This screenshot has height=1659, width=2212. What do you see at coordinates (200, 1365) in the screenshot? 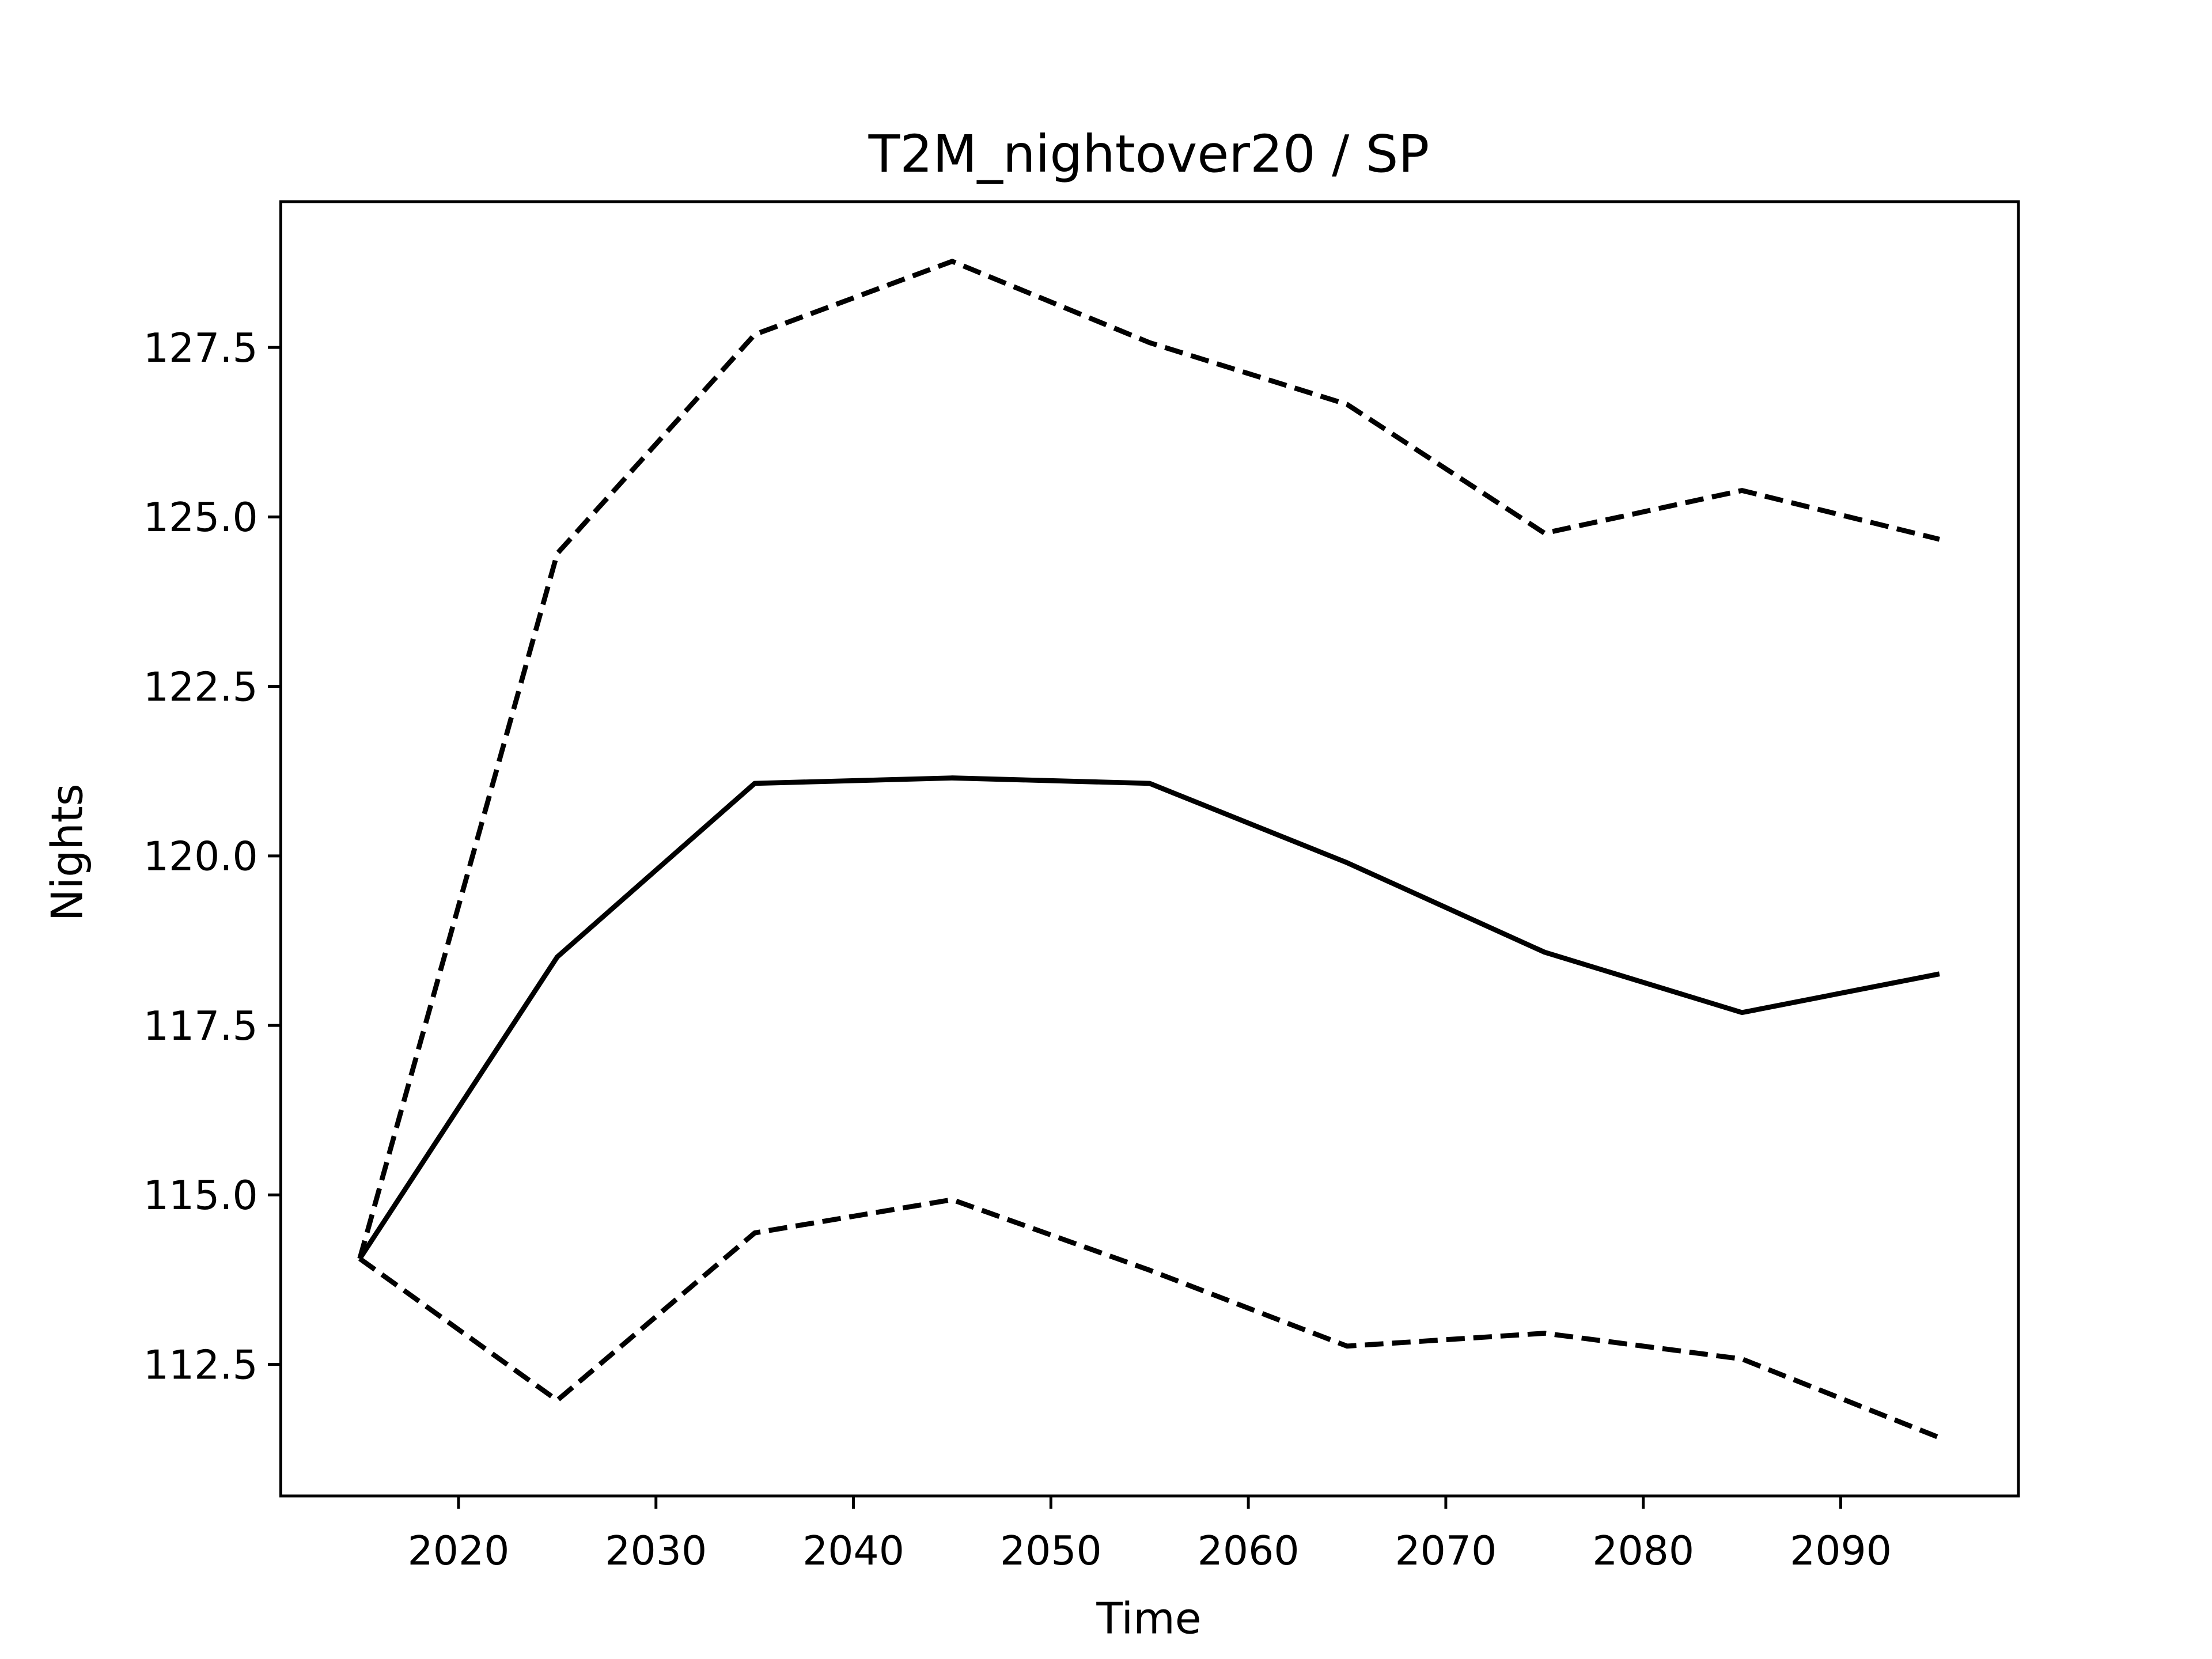
I see `y-tick-label: 112.5` at bounding box center [200, 1365].